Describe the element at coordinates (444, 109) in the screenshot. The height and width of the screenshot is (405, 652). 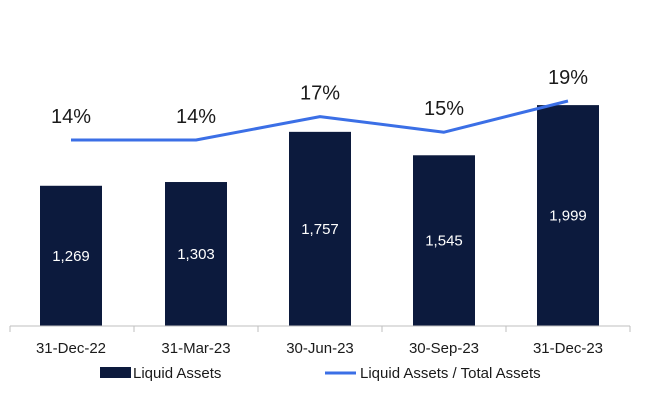
I see `ratio-value-label: 15%` at that location.